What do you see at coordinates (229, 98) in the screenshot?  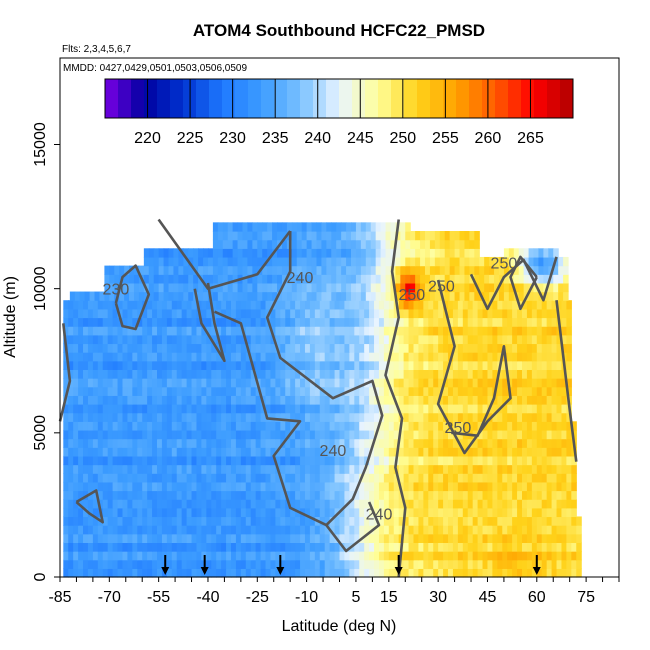 I see `colorbar-segment` at bounding box center [229, 98].